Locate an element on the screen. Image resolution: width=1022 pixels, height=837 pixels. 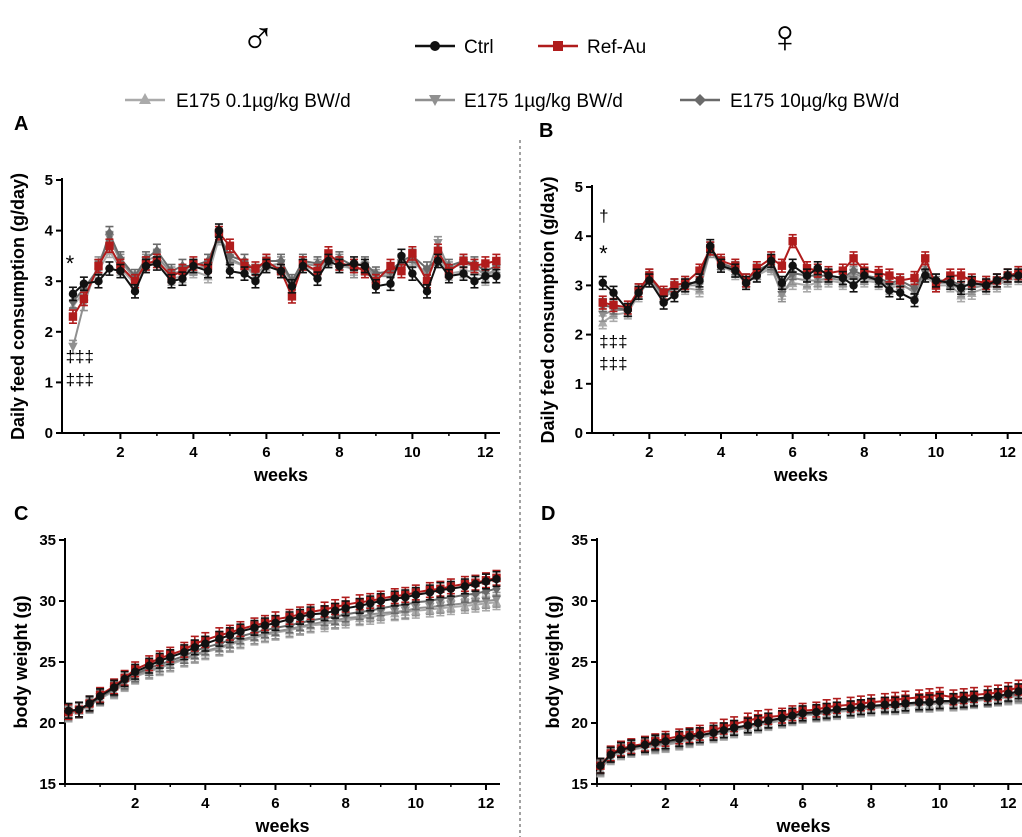
y-tick-label: 25 is located at coordinates (47, 662).